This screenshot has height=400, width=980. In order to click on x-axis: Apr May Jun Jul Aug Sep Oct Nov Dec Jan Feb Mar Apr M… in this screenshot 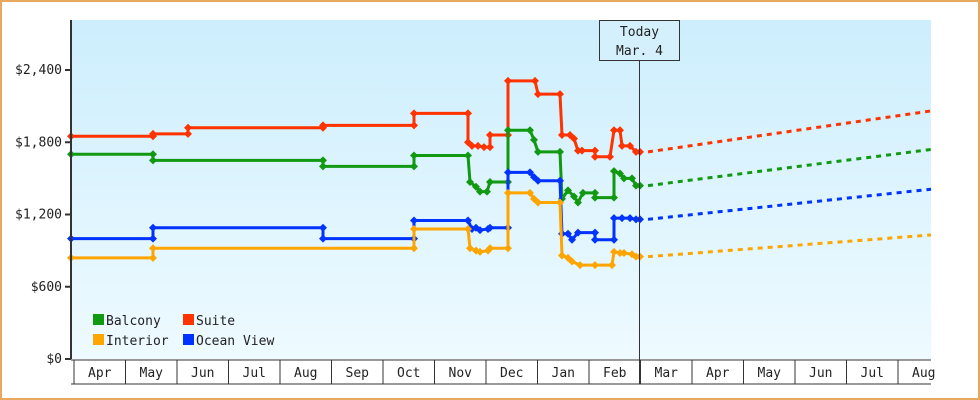, I will do `click(503, 372)`.